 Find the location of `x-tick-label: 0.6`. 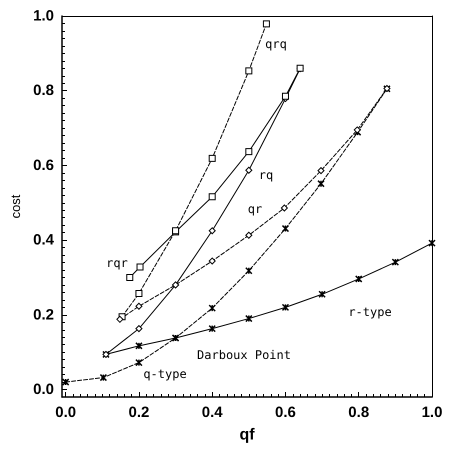

x-tick-label: 0.6 is located at coordinates (285, 412).